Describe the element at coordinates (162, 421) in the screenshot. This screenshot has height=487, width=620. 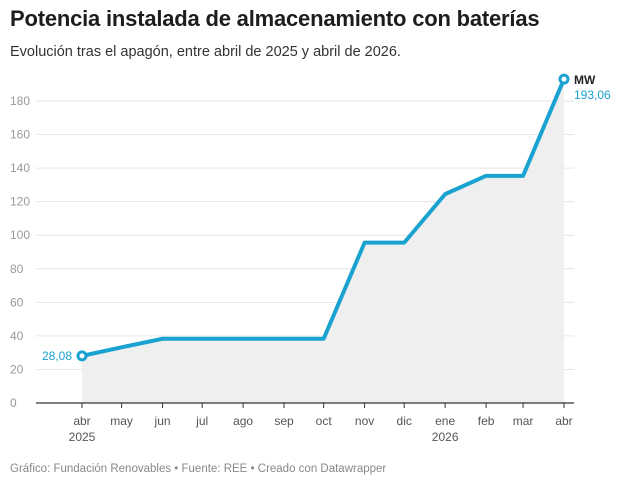
I see `x-tick-label: jun` at that location.